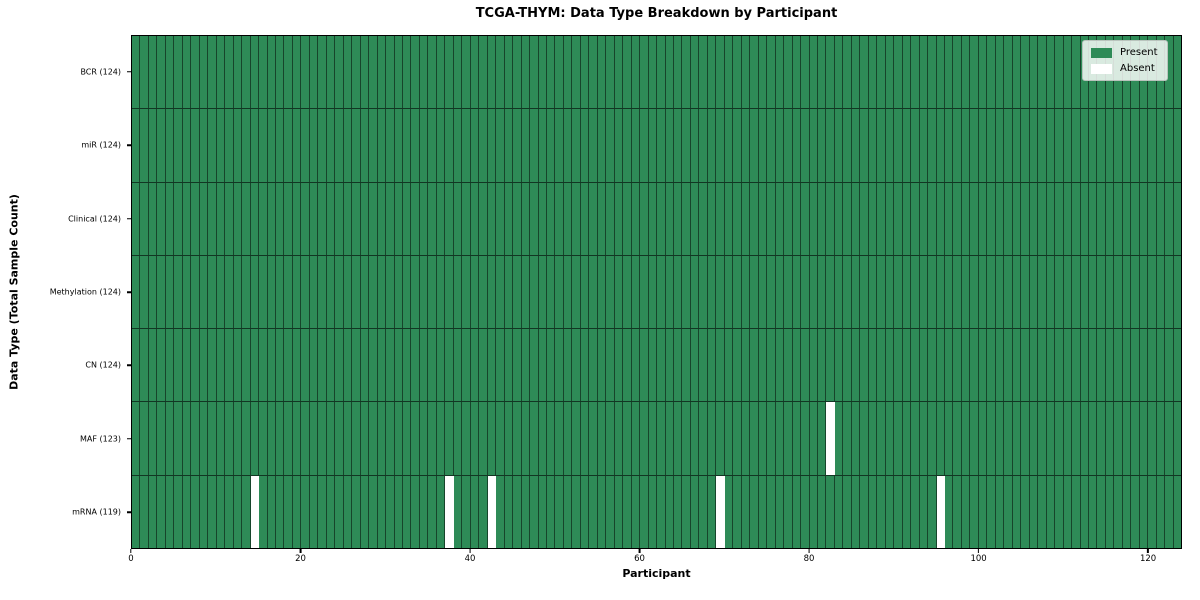 The width and height of the screenshot is (1200, 600). I want to click on heatmap-row-miR, so click(657, 146).